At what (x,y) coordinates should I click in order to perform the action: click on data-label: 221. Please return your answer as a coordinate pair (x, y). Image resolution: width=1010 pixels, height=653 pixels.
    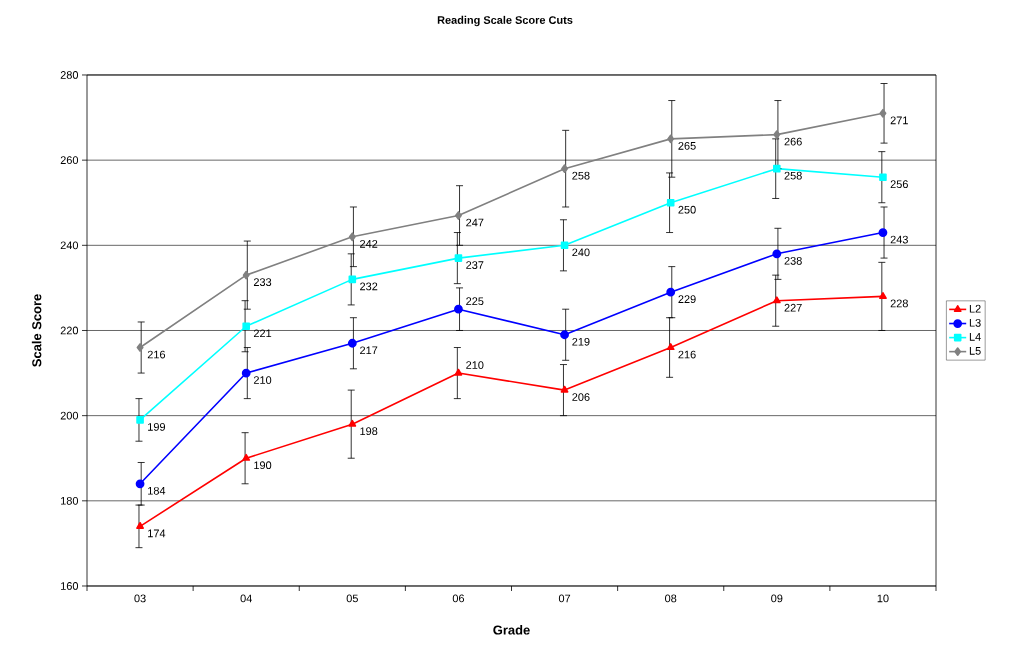
    Looking at the image, I should click on (262, 333).